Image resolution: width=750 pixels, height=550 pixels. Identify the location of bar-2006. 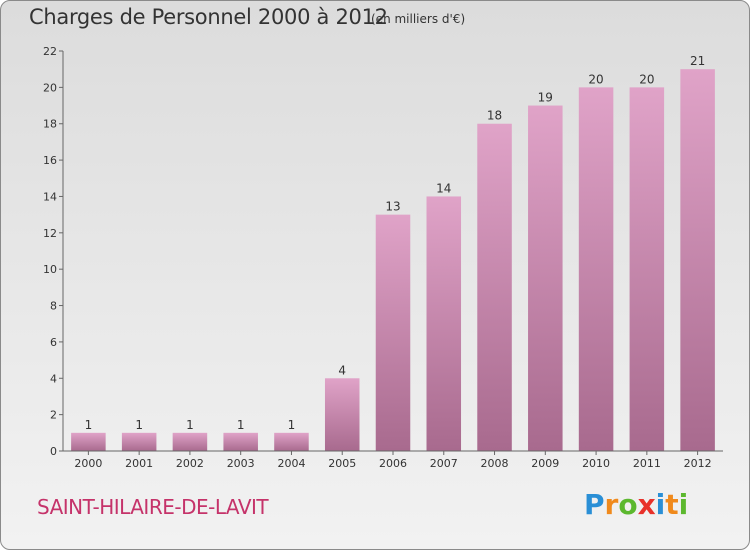
(393, 332).